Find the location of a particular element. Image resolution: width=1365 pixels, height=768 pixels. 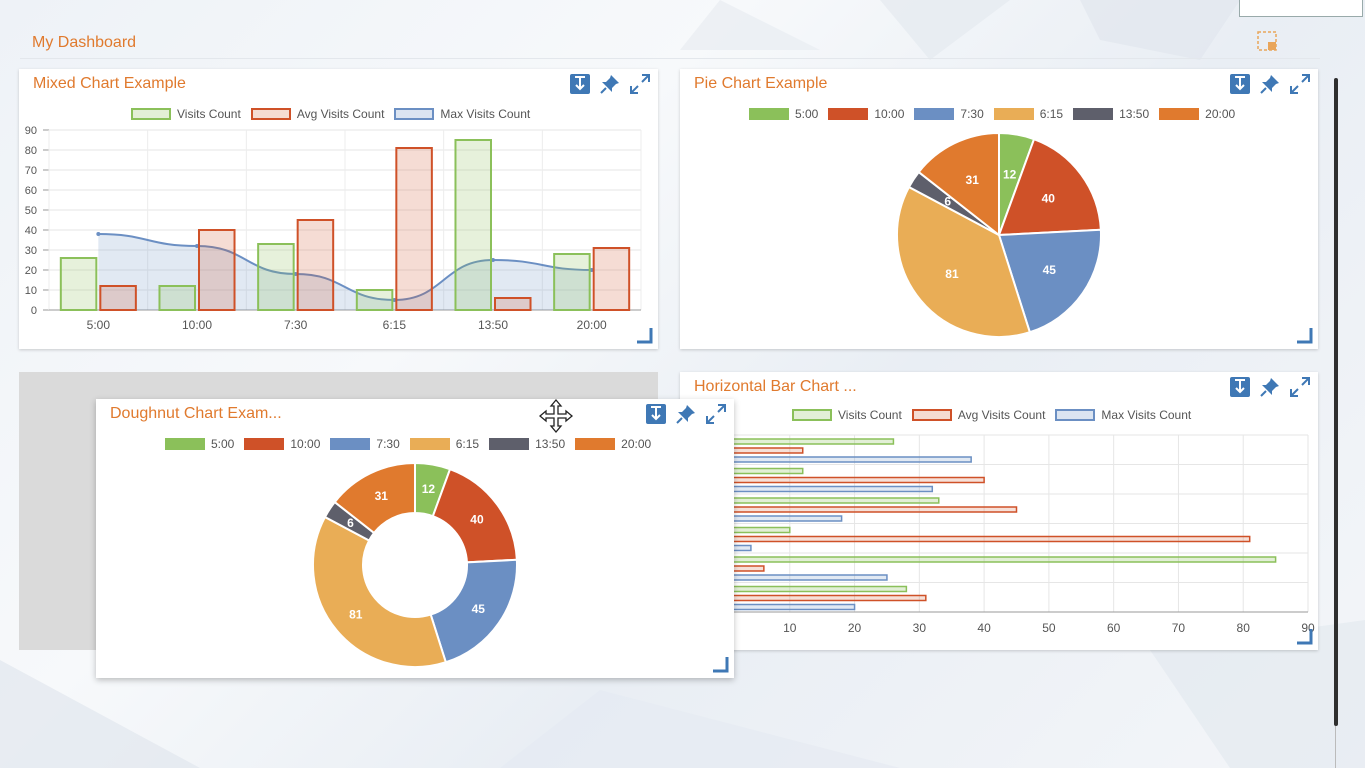

x-tick-label: 70 is located at coordinates (1179, 628).